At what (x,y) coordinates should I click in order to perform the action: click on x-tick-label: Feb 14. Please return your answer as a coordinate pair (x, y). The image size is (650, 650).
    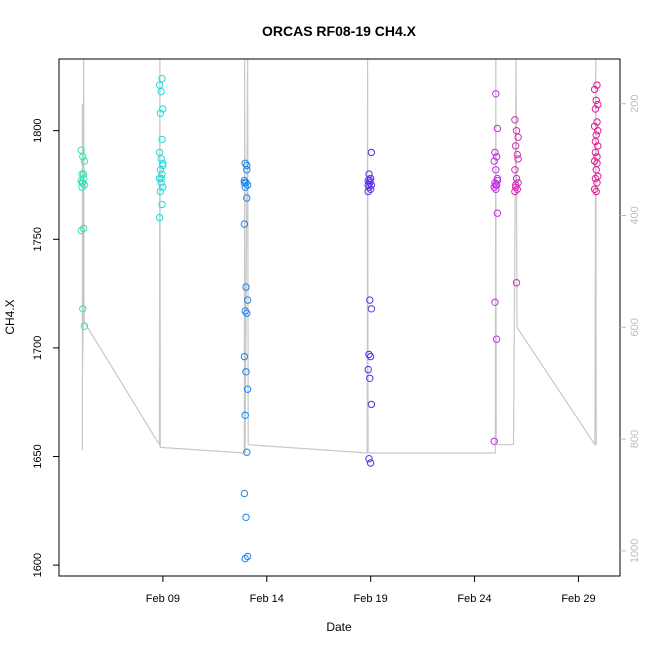
    Looking at the image, I should click on (267, 599).